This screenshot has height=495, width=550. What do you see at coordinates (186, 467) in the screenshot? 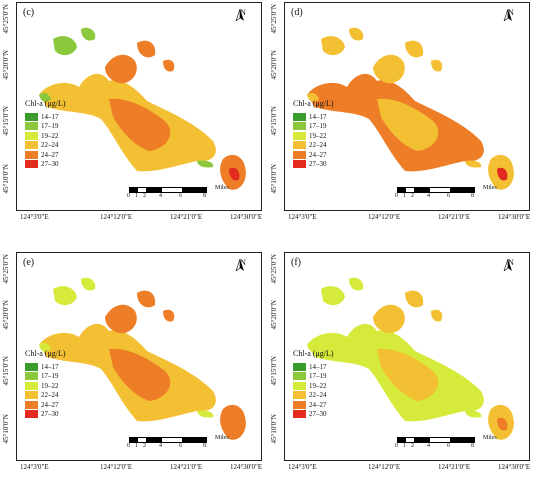
I see `longitude-label: 124°21'0"E` at bounding box center [186, 467].